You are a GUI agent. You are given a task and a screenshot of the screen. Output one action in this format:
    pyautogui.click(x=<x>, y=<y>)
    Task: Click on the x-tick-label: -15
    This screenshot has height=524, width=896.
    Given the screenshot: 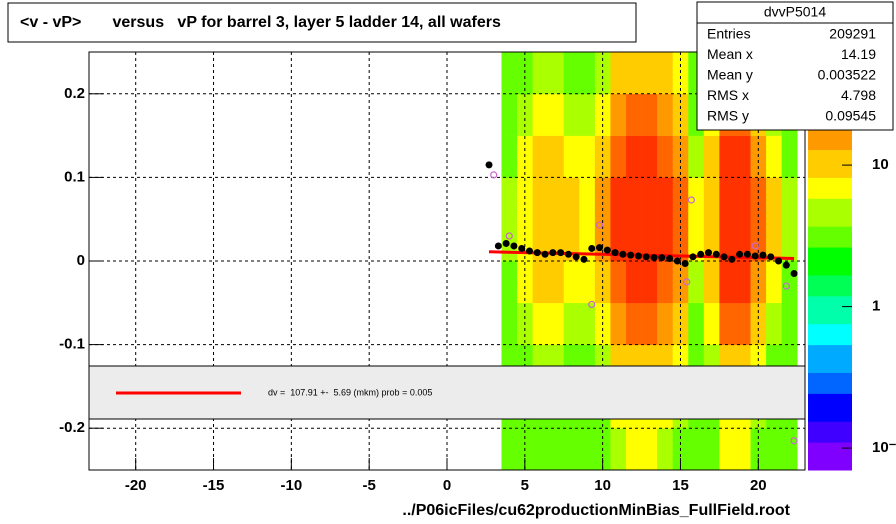 What is the action you would take?
    pyautogui.click(x=214, y=485)
    